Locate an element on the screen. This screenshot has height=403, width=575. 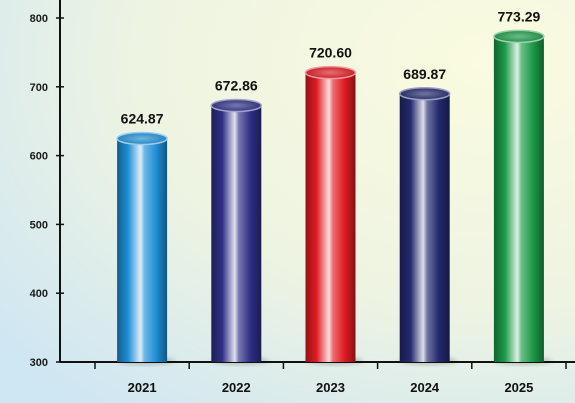
data-label-2023: 720.60 is located at coordinates (330, 53).